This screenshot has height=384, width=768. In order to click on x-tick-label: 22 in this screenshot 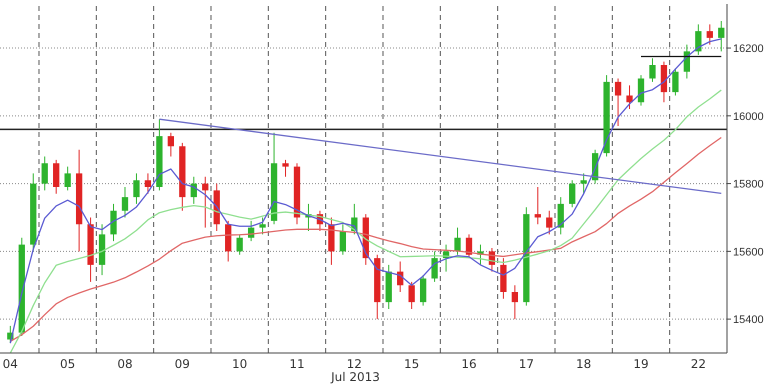, I will do `click(698, 364)`.